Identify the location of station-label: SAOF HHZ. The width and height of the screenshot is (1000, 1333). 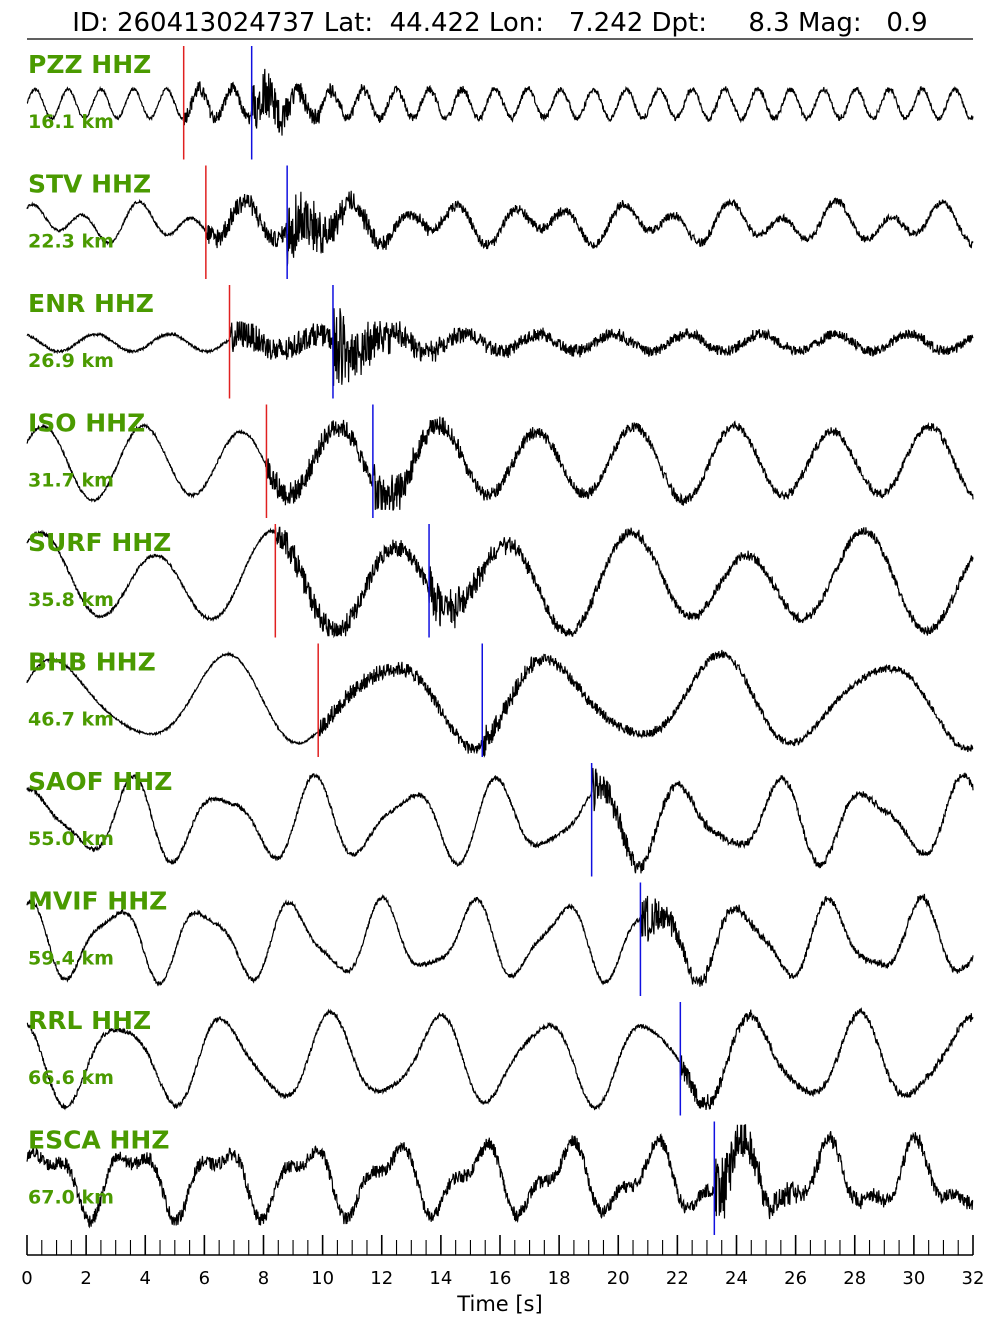
(100, 781).